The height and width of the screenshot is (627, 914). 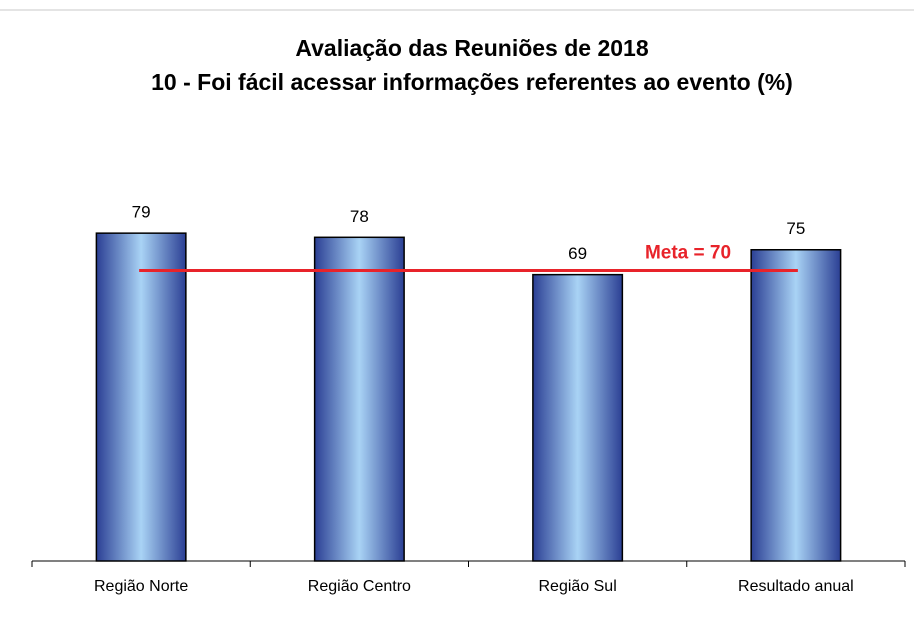 What do you see at coordinates (796, 586) in the screenshot?
I see `x-tick-label: Resultado anual` at bounding box center [796, 586].